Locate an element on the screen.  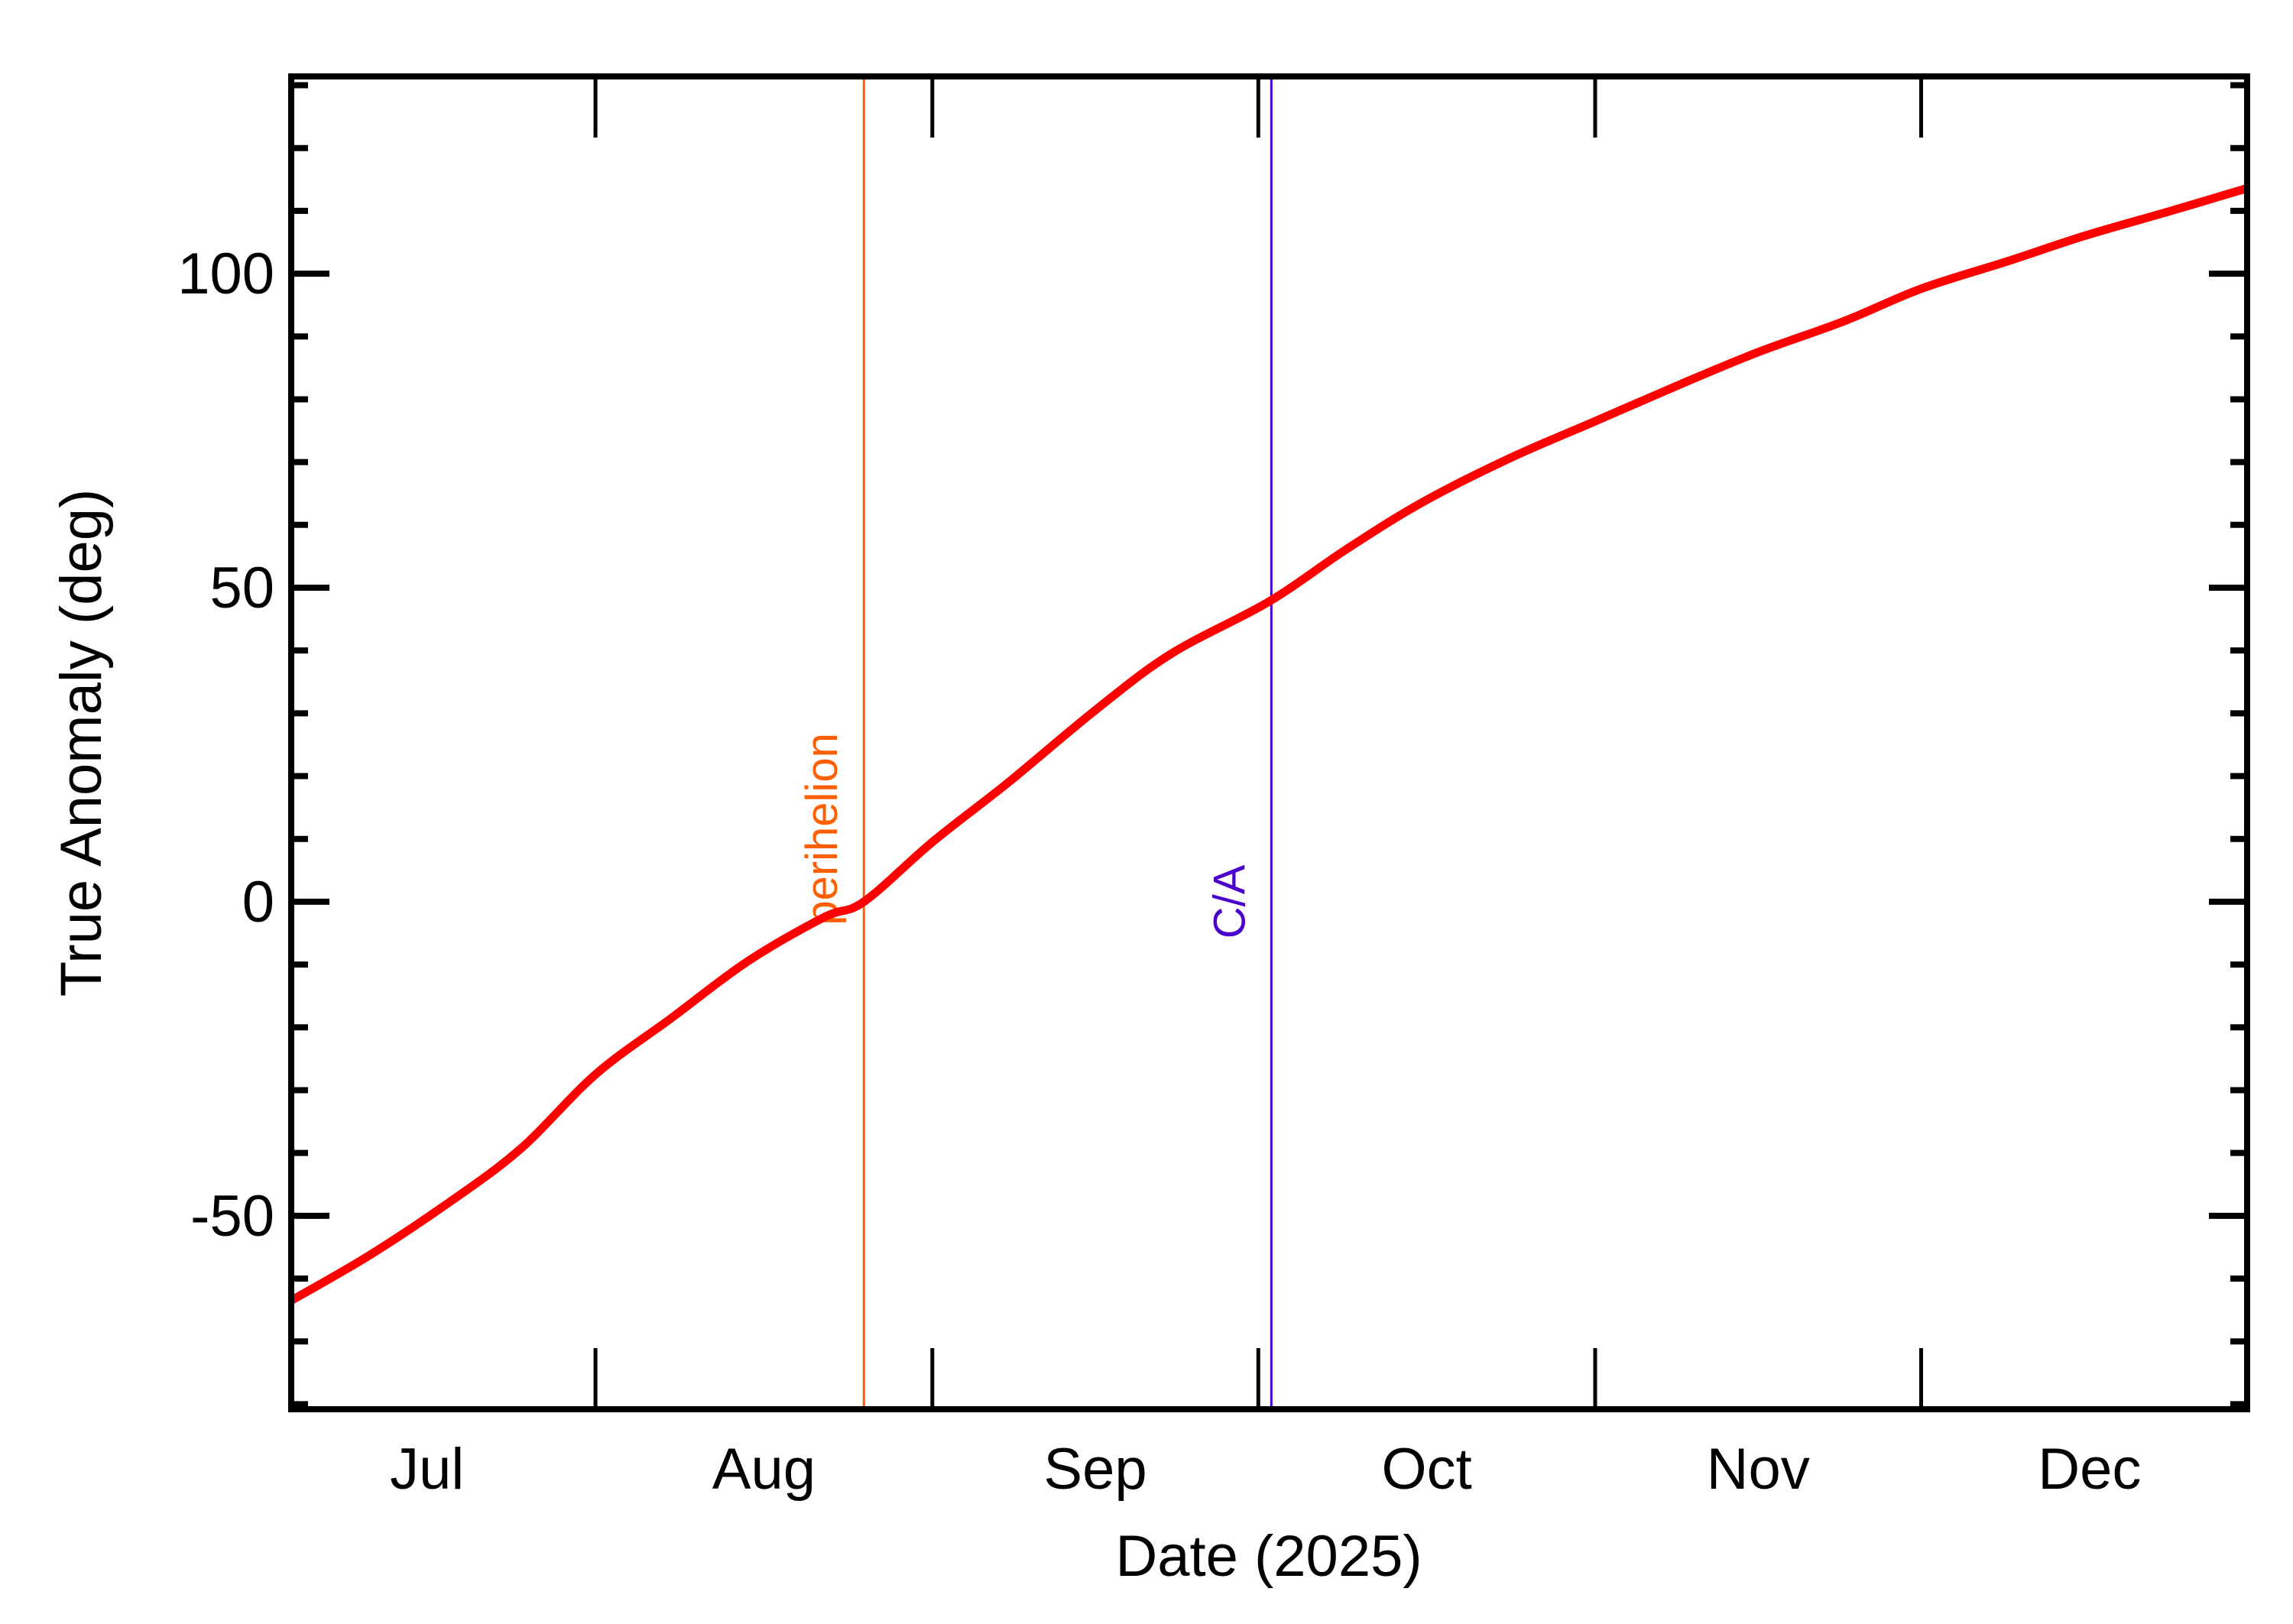
x-tick-label: Sep is located at coordinates (1094, 1469).